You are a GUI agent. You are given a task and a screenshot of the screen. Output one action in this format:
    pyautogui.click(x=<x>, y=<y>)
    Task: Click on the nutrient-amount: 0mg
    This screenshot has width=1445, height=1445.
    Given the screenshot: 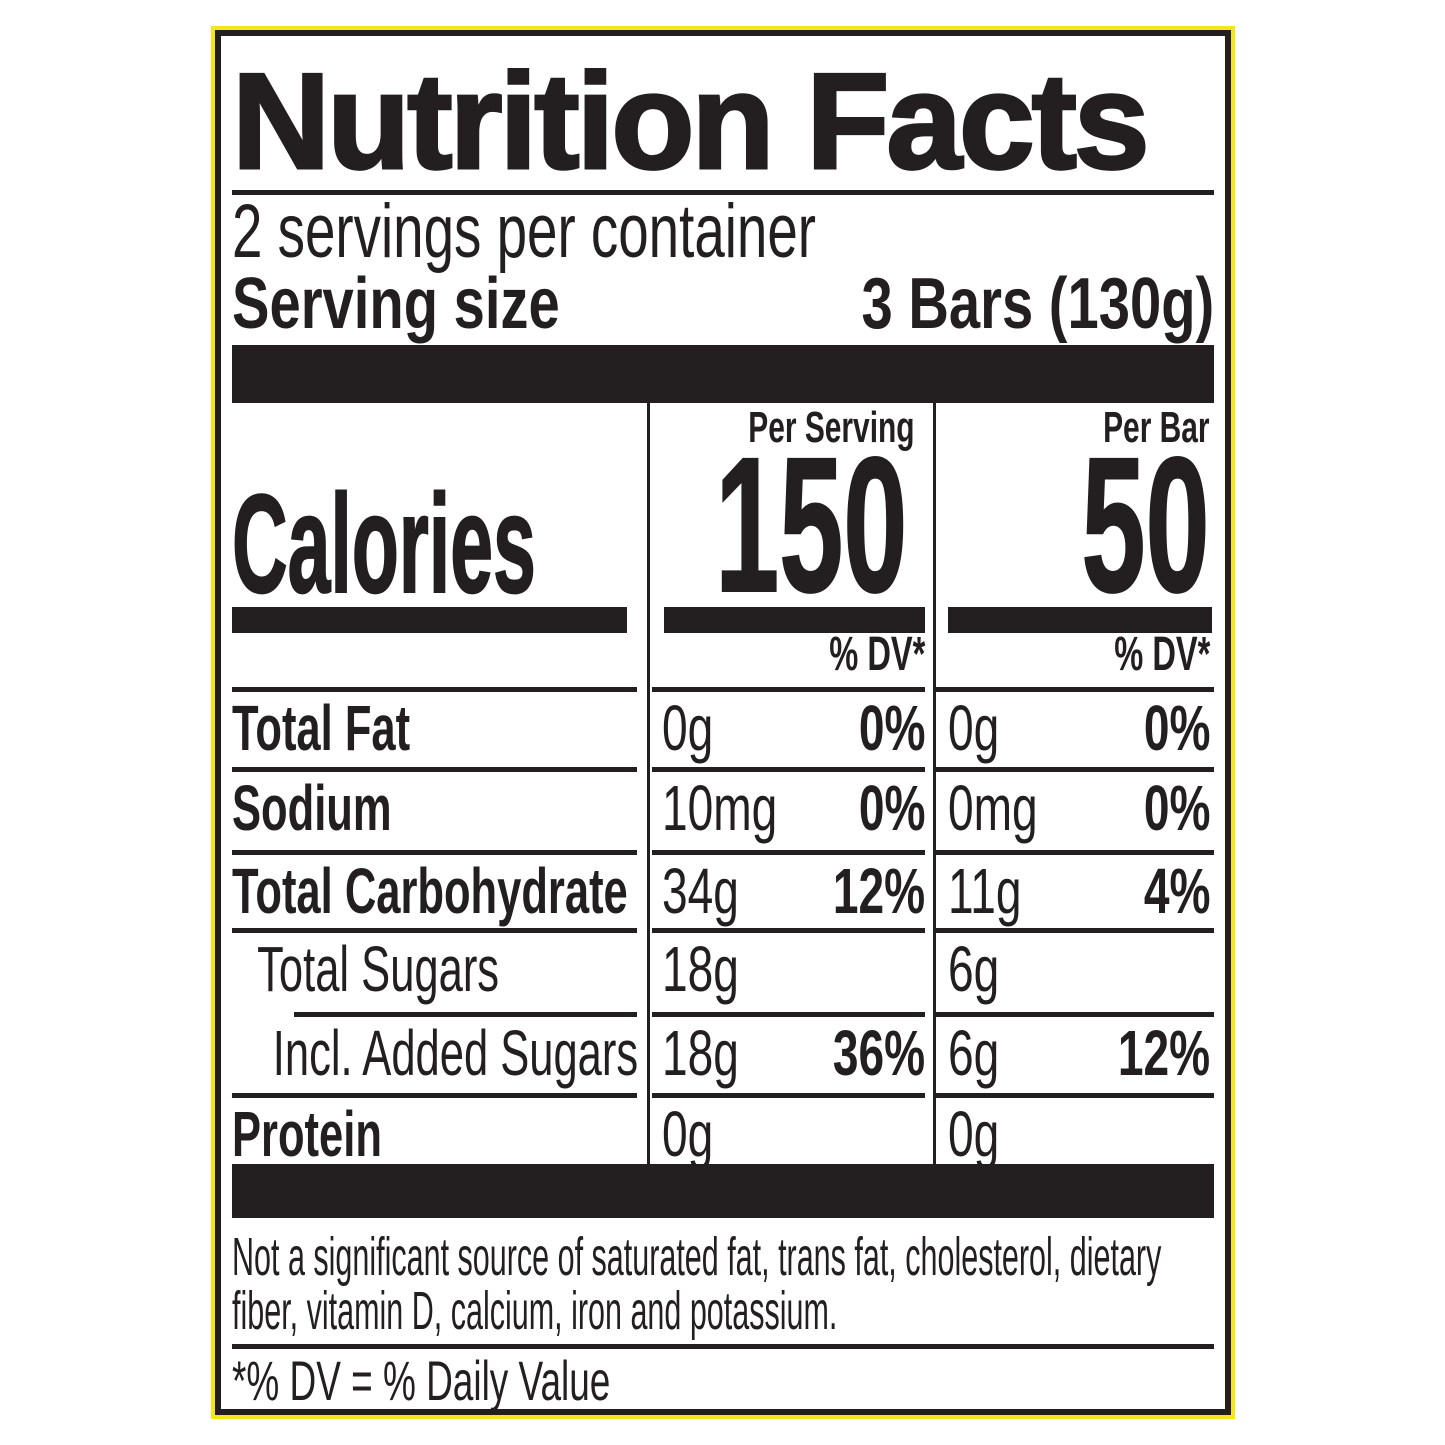 What is the action you would take?
    pyautogui.click(x=993, y=808)
    